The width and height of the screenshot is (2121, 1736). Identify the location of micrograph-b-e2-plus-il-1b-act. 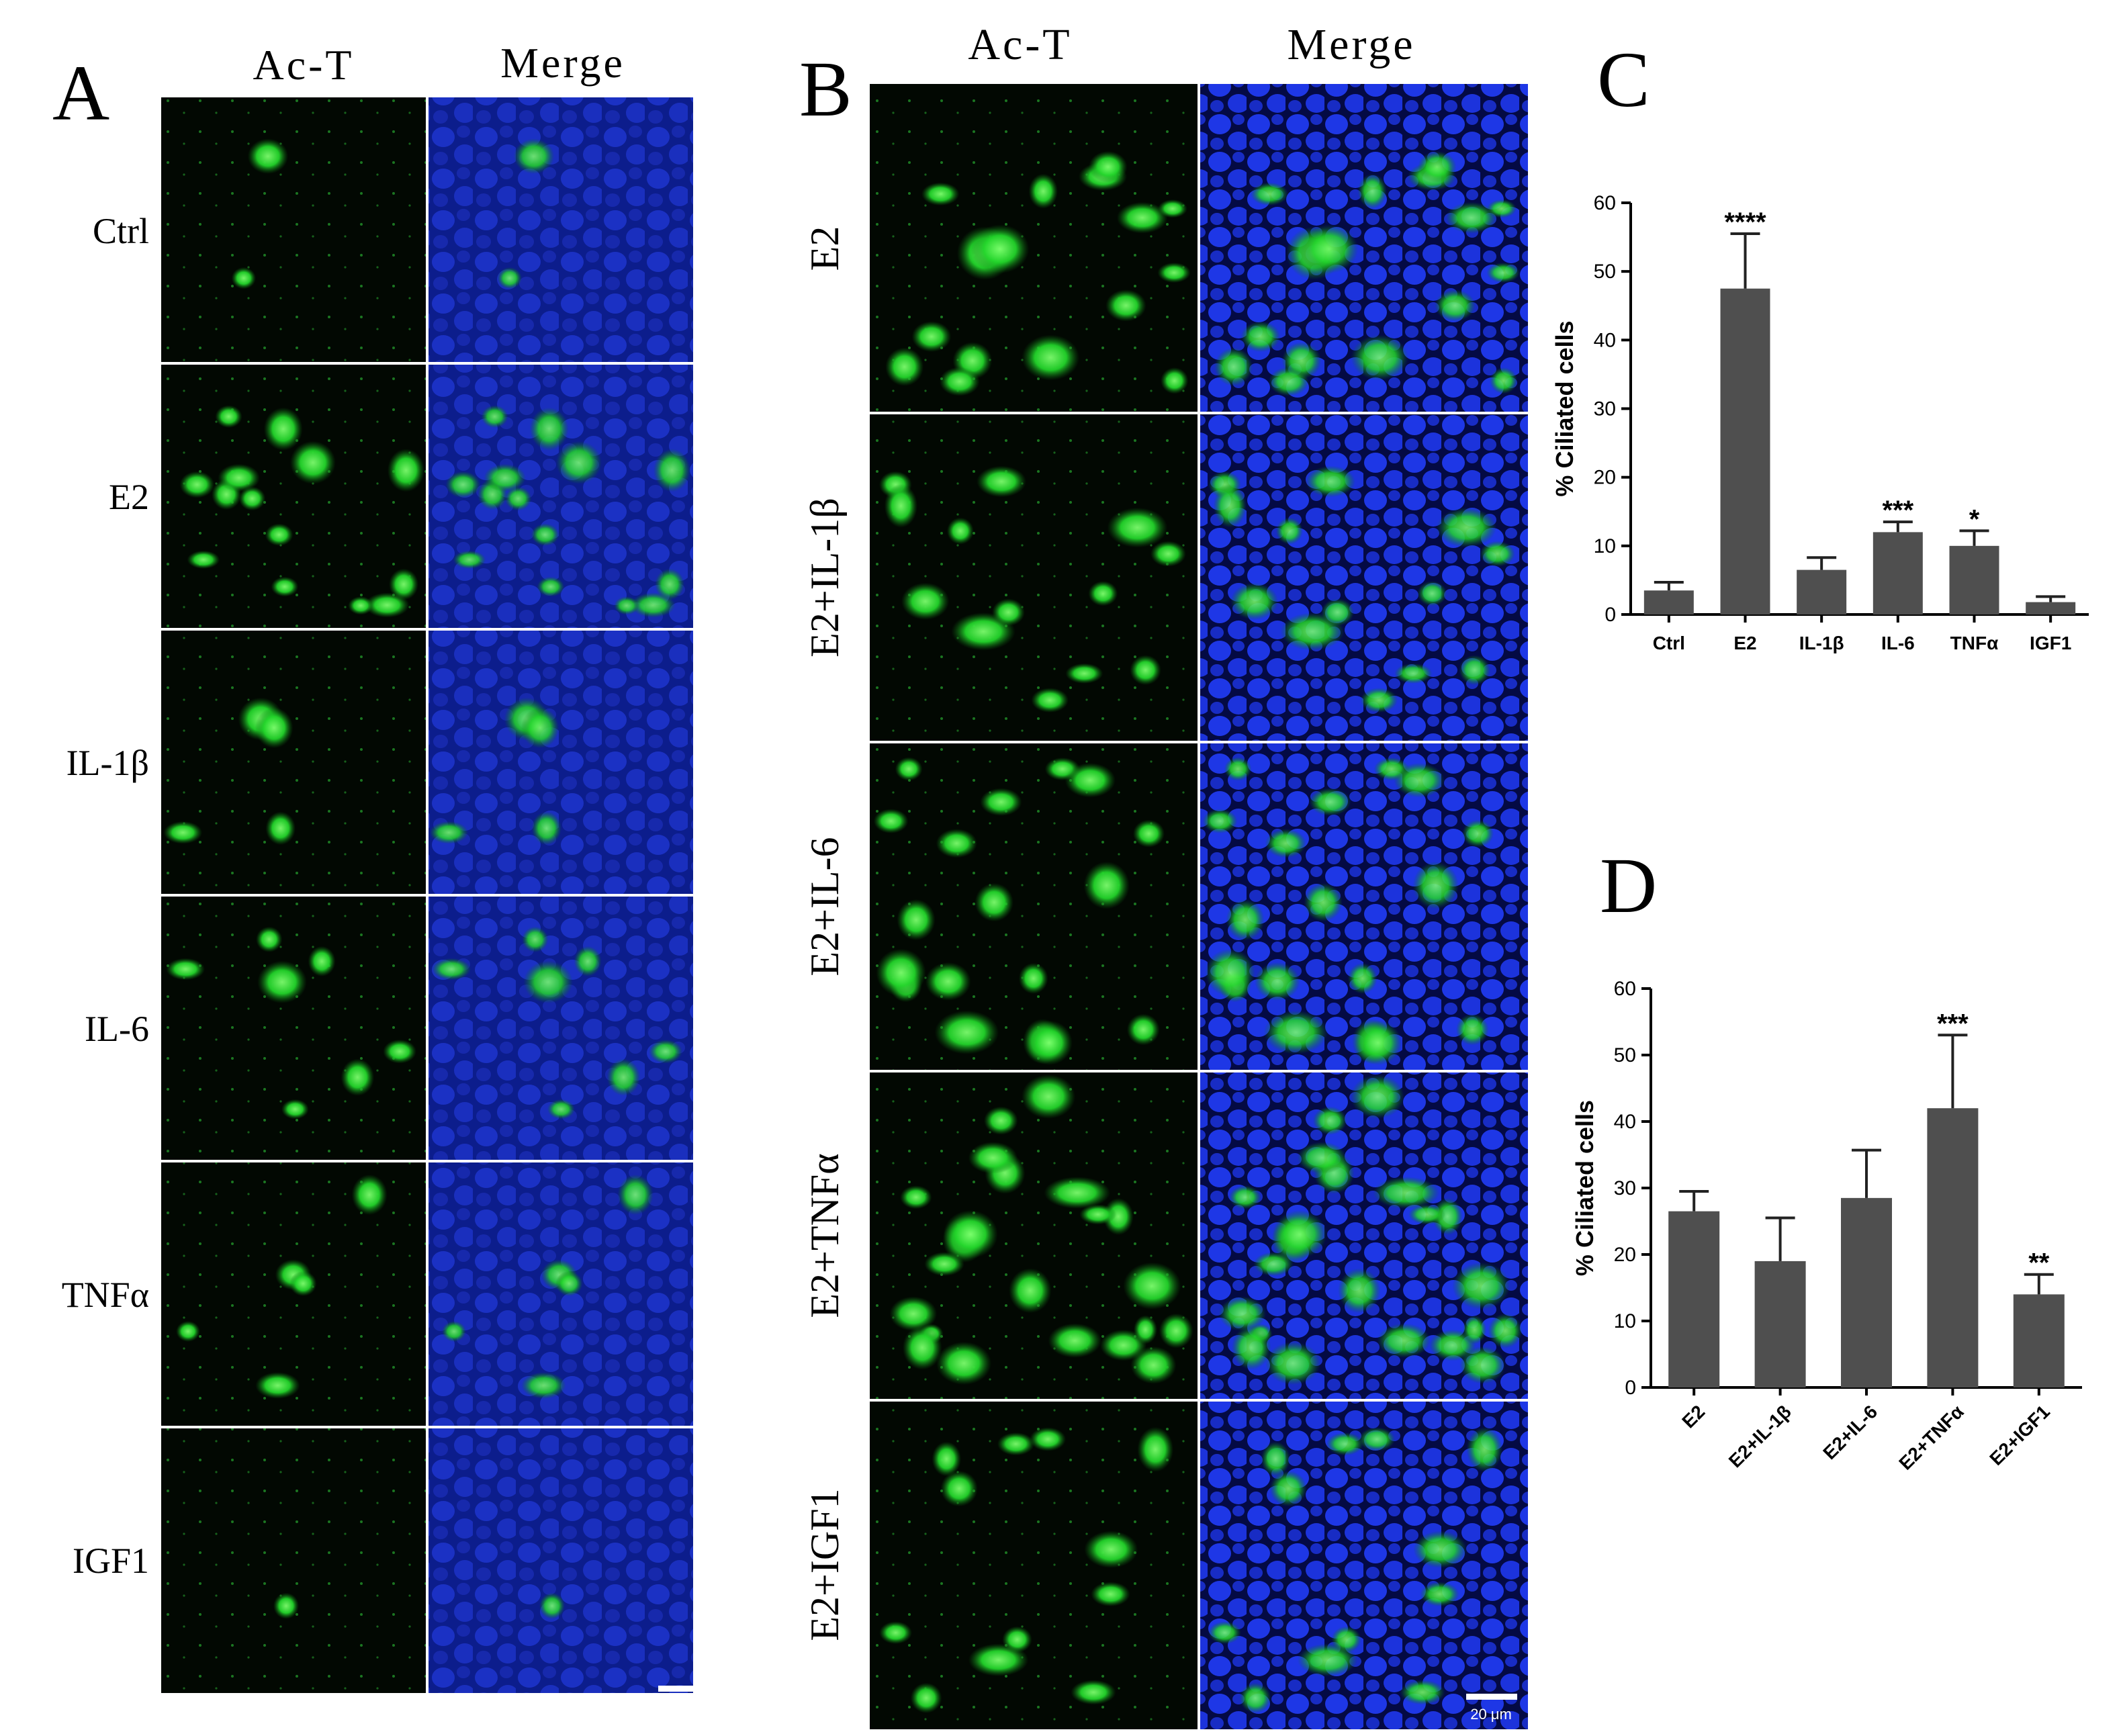
(1034, 577).